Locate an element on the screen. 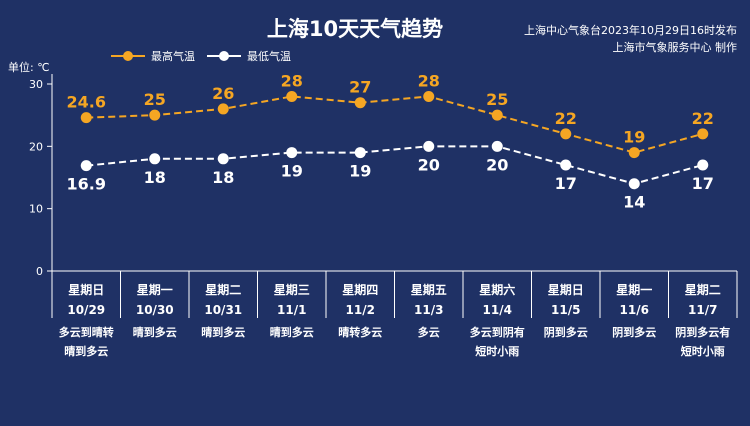  data-label-1-1: 18 is located at coordinates (155, 177).